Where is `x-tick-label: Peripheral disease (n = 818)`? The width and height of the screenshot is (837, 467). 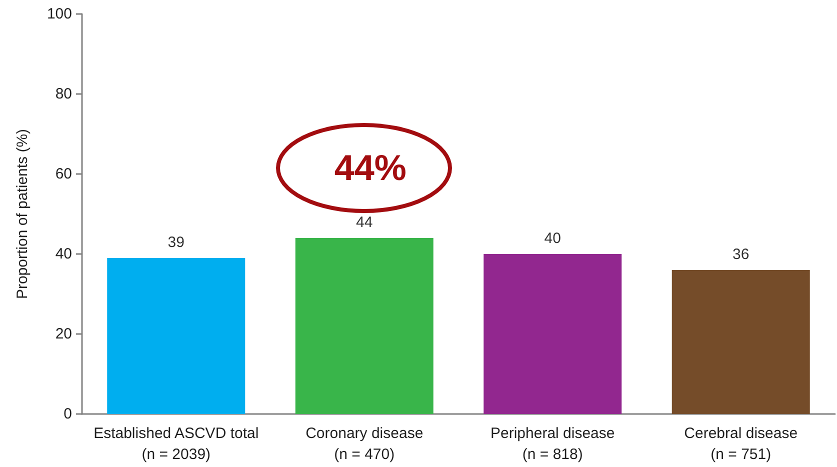
x-tick-label: Peripheral disease (n = 818) is located at coordinates (552, 444).